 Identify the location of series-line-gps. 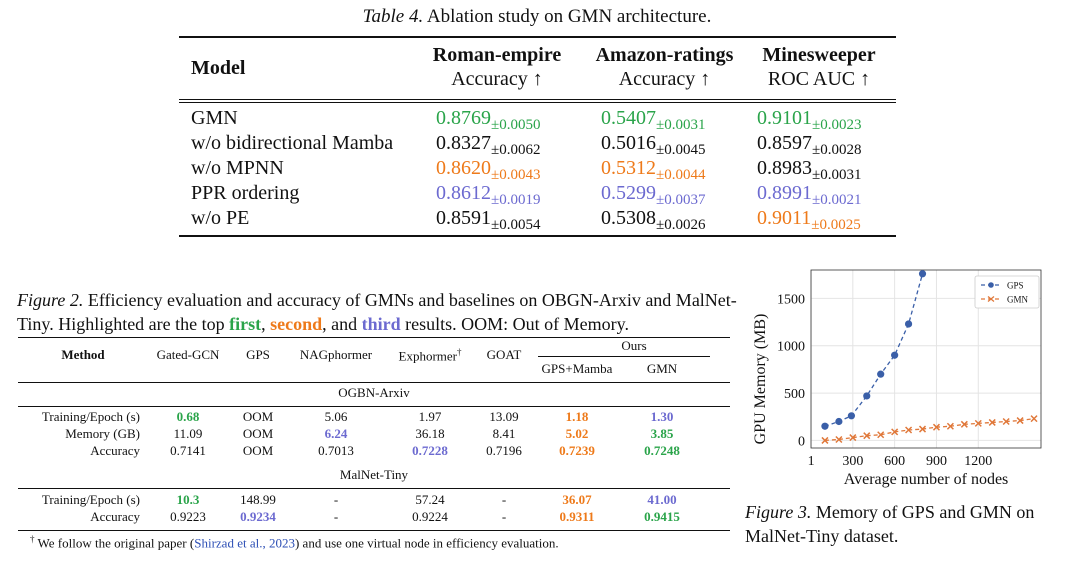
(874, 350).